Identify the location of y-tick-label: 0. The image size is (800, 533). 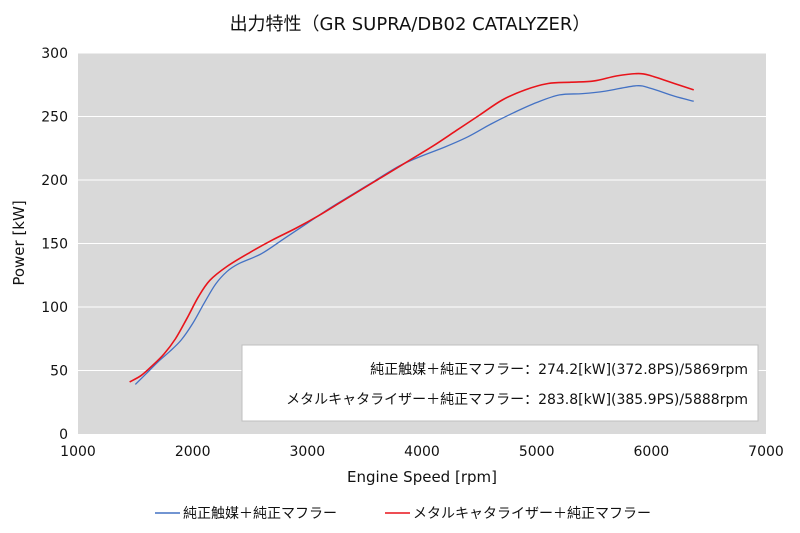
(63, 435).